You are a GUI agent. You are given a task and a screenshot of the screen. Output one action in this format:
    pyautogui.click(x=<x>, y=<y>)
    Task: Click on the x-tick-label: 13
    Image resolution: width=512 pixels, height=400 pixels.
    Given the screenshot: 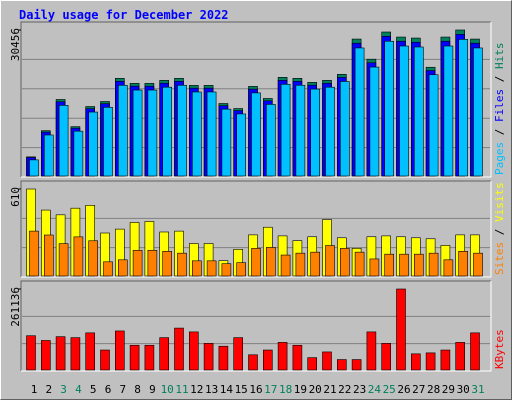 What is the action you would take?
    pyautogui.click(x=211, y=389)
    